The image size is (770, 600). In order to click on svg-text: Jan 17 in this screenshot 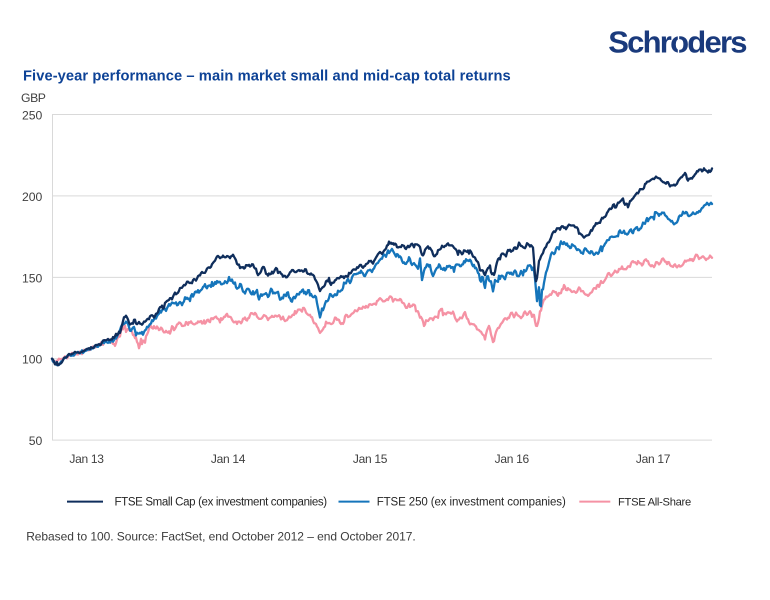, I will do `click(653, 459)`.